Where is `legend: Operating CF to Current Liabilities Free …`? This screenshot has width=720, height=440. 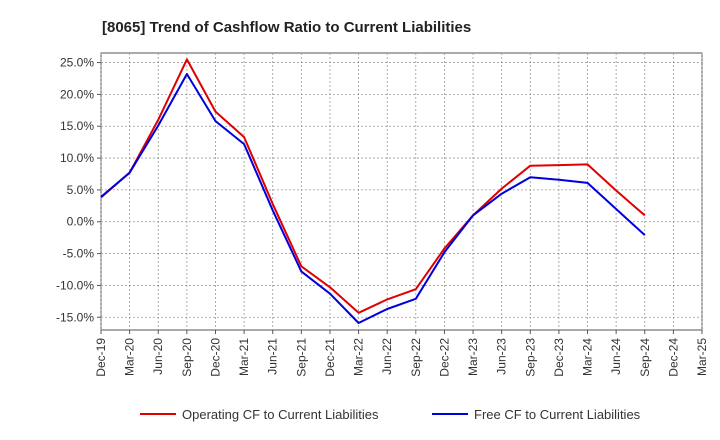
legend: Operating CF to Current Liabilities Free … is located at coordinates (390, 414).